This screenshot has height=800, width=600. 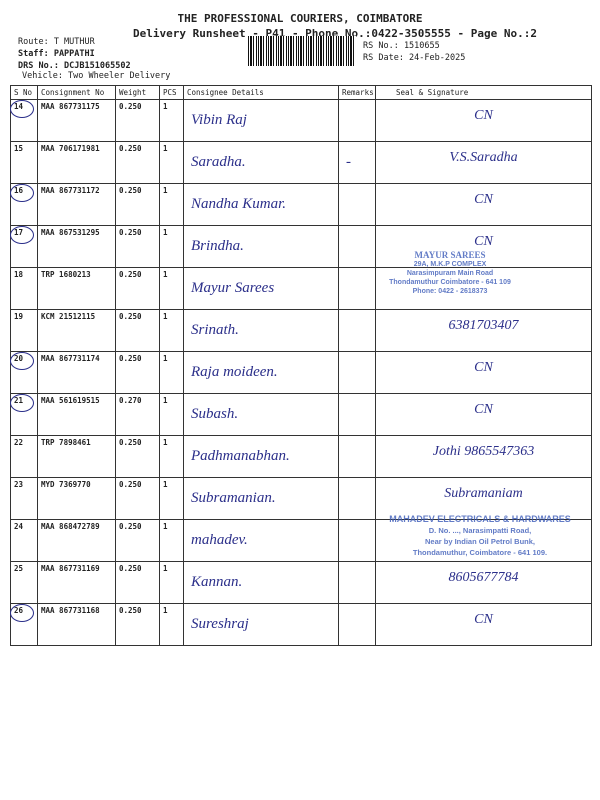 I want to click on consignee-cell: Raja moideen., so click(x=261, y=372).